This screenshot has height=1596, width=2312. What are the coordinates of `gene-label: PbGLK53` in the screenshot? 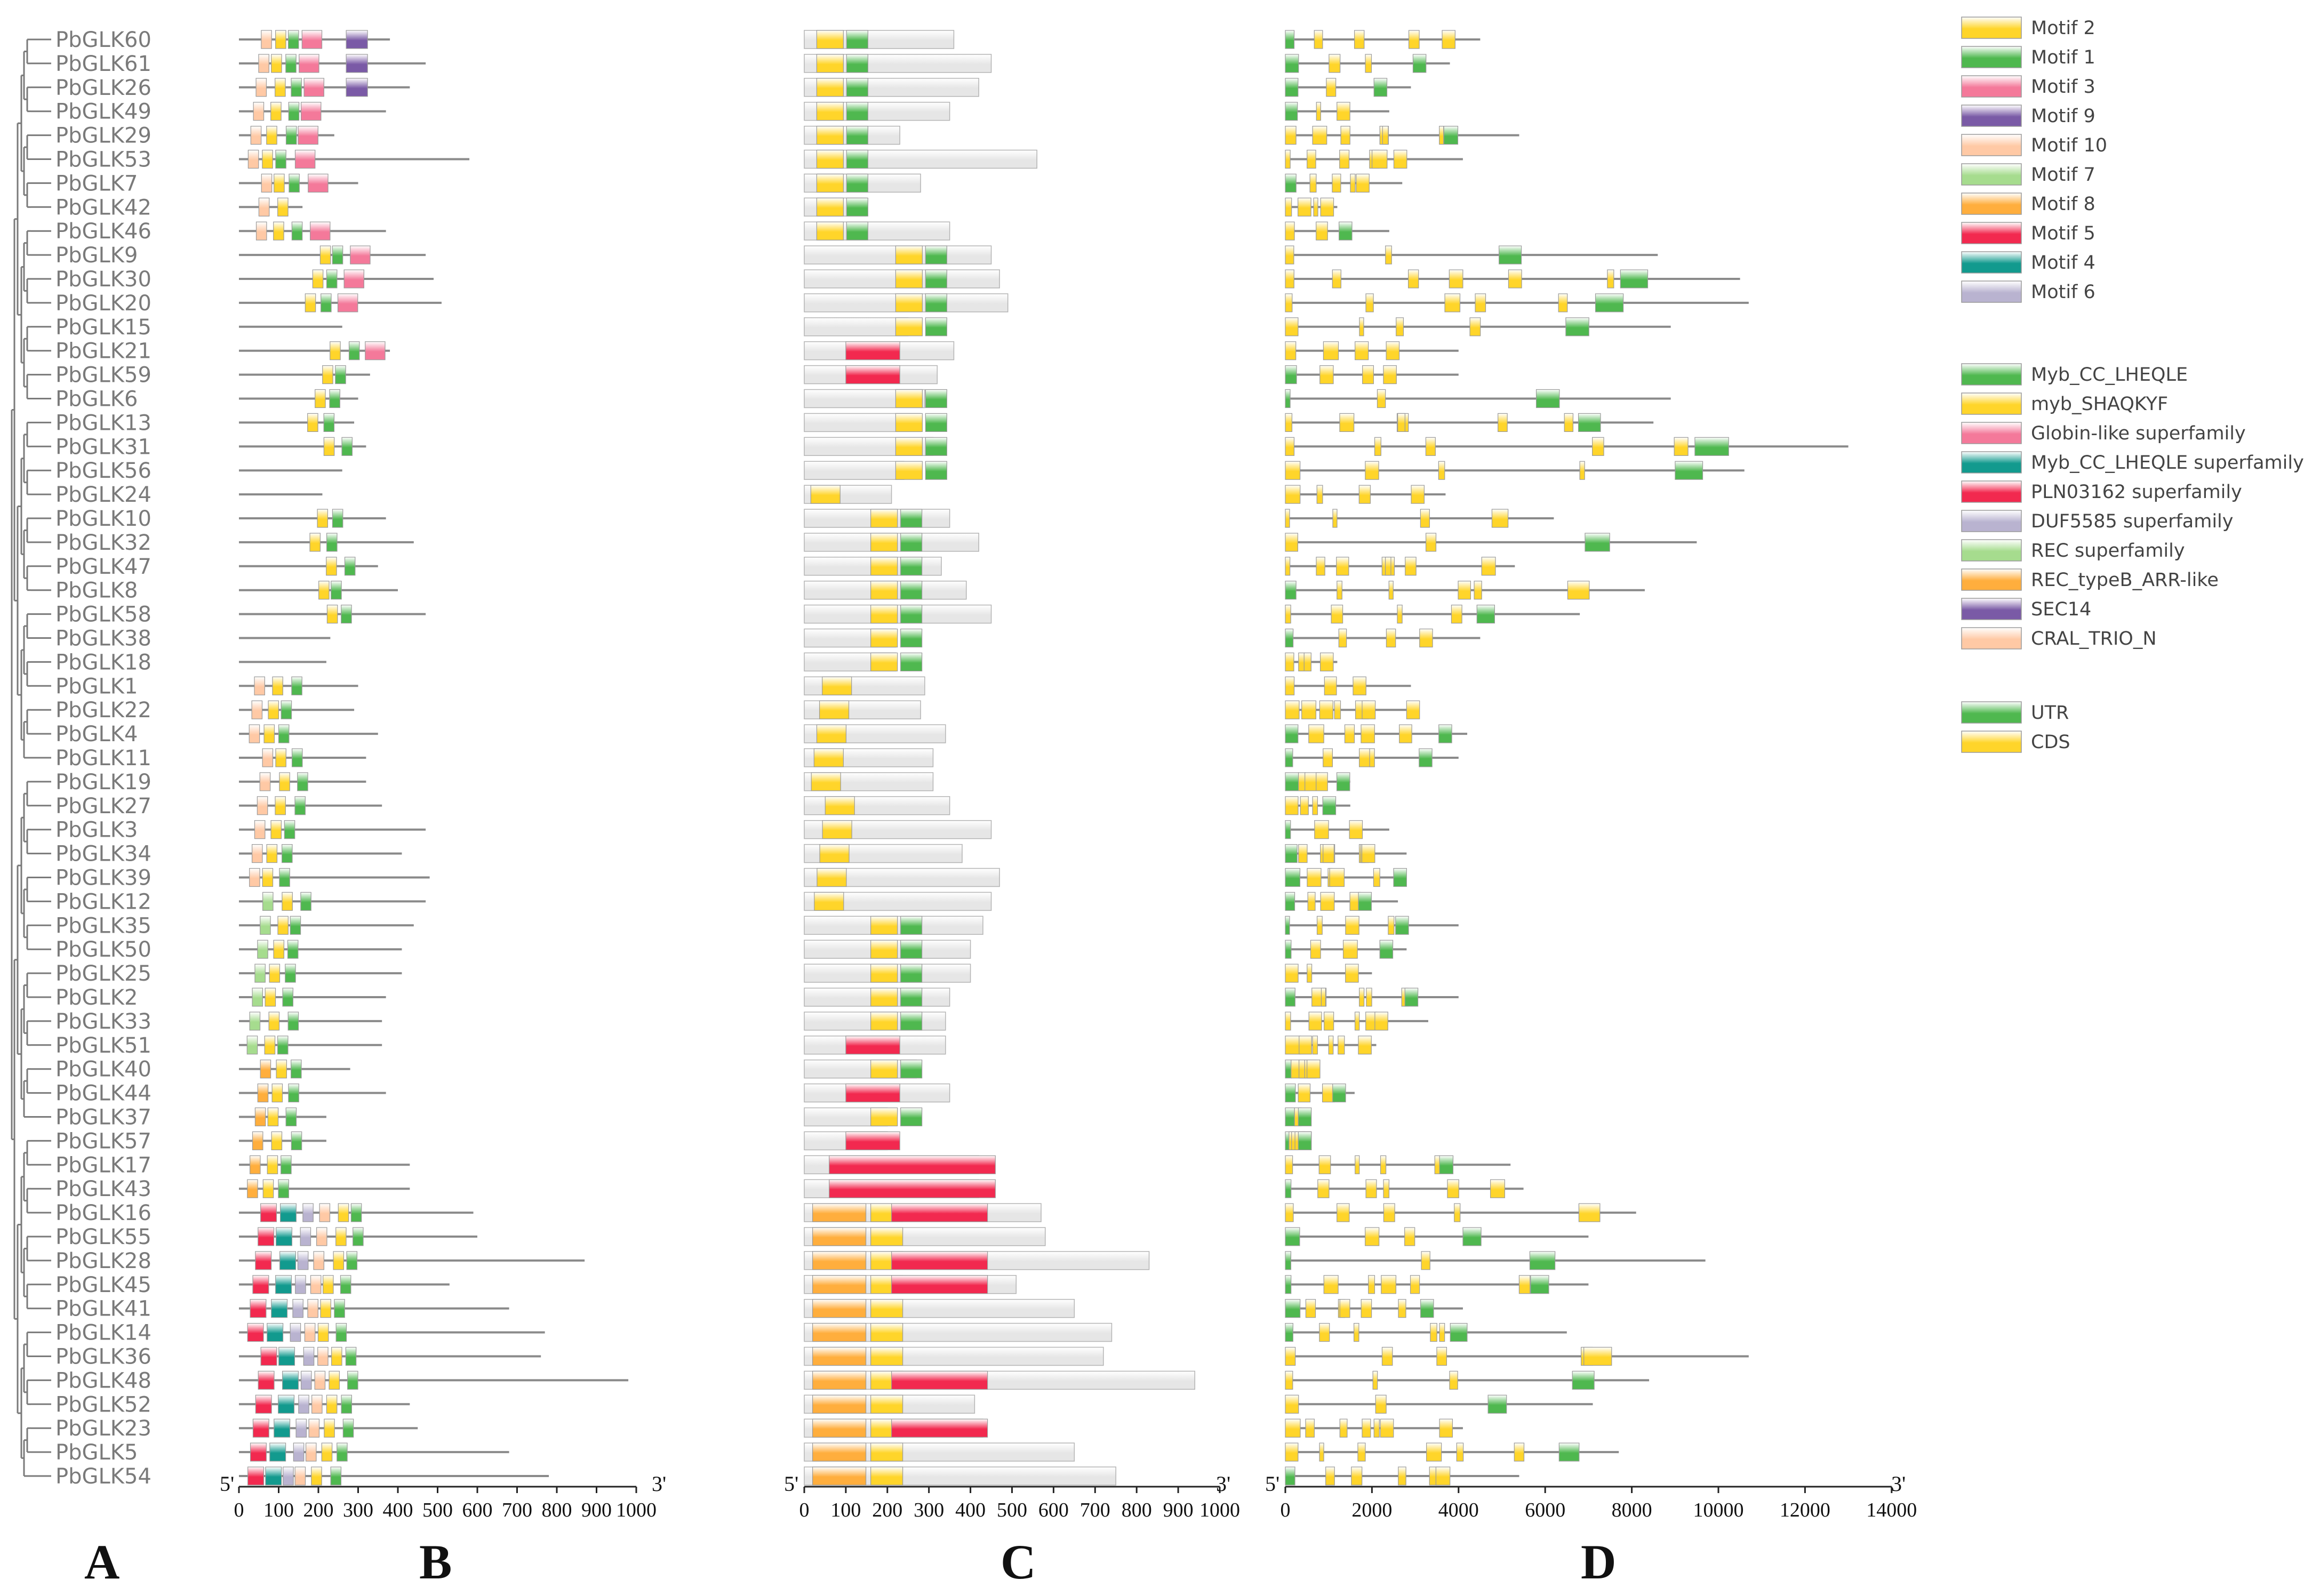 It's located at (103, 160).